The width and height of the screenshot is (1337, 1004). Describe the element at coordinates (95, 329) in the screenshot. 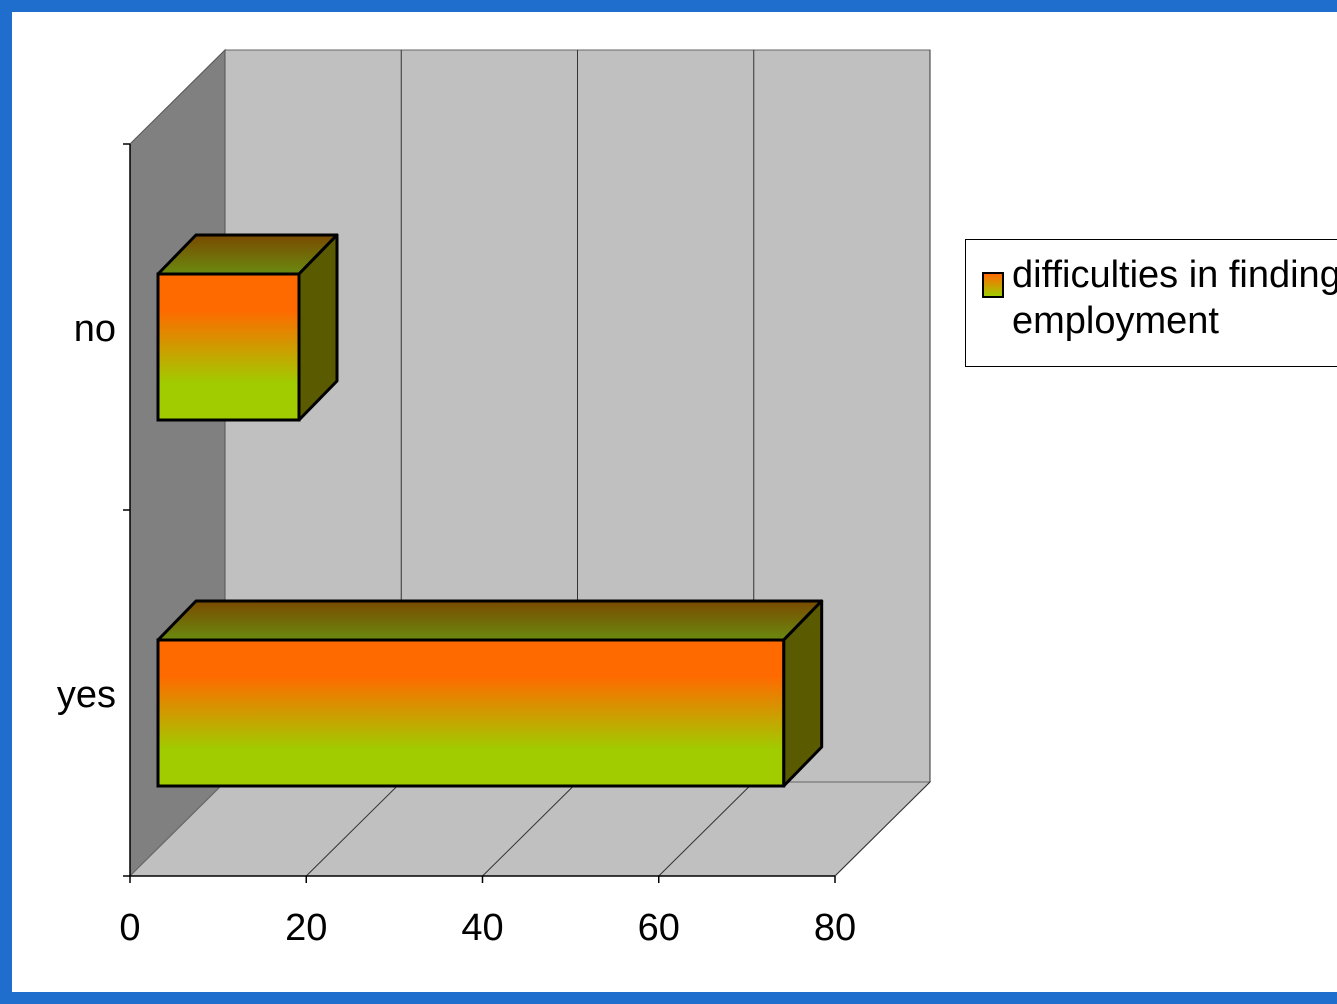

I see `category-label: no` at that location.